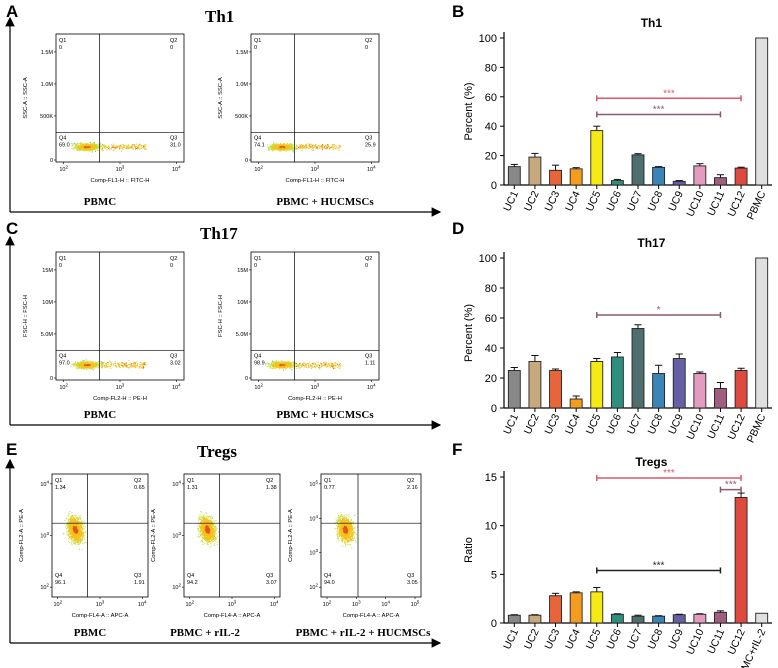 The width and height of the screenshot is (778, 668). What do you see at coordinates (491, 349) in the screenshot?
I see `y-tick-label: 40` at bounding box center [491, 349].